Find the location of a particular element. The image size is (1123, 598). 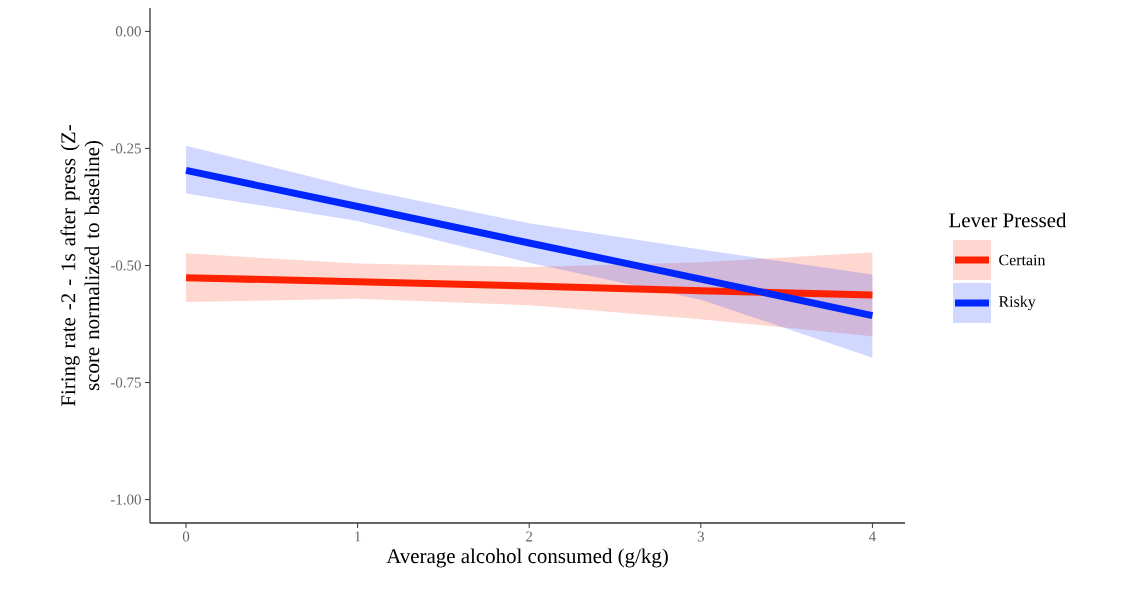

y-tick-label: -0.25 is located at coordinates (125, 148).